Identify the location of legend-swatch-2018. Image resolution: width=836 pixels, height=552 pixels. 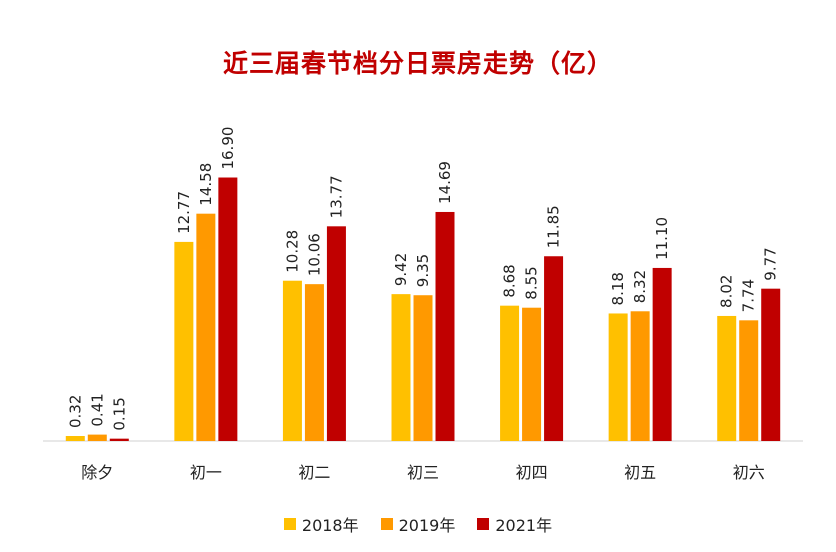
(289, 524).